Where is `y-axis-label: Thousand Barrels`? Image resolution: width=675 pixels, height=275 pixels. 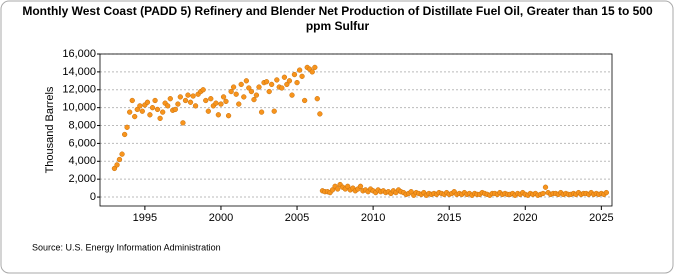
y-axis-label: Thousand Barrels is located at coordinates (50, 129).